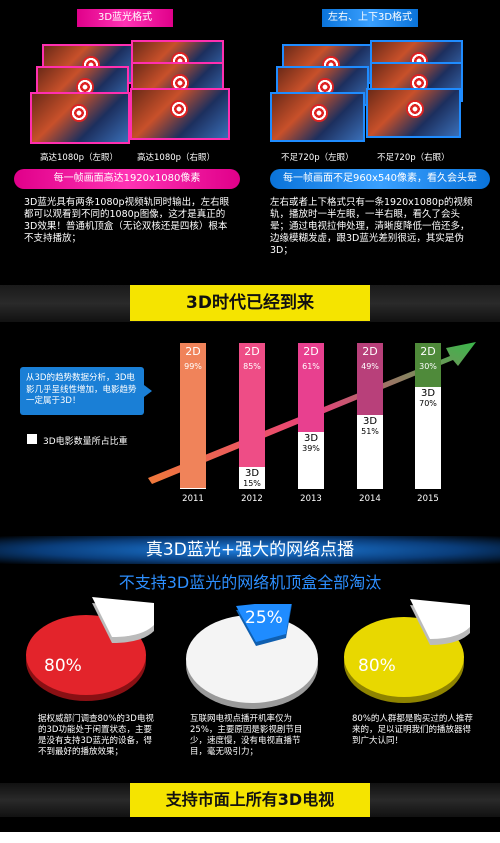  What do you see at coordinates (428, 403) in the screenshot?
I see `bar-3d-percent: 70%` at bounding box center [428, 403].